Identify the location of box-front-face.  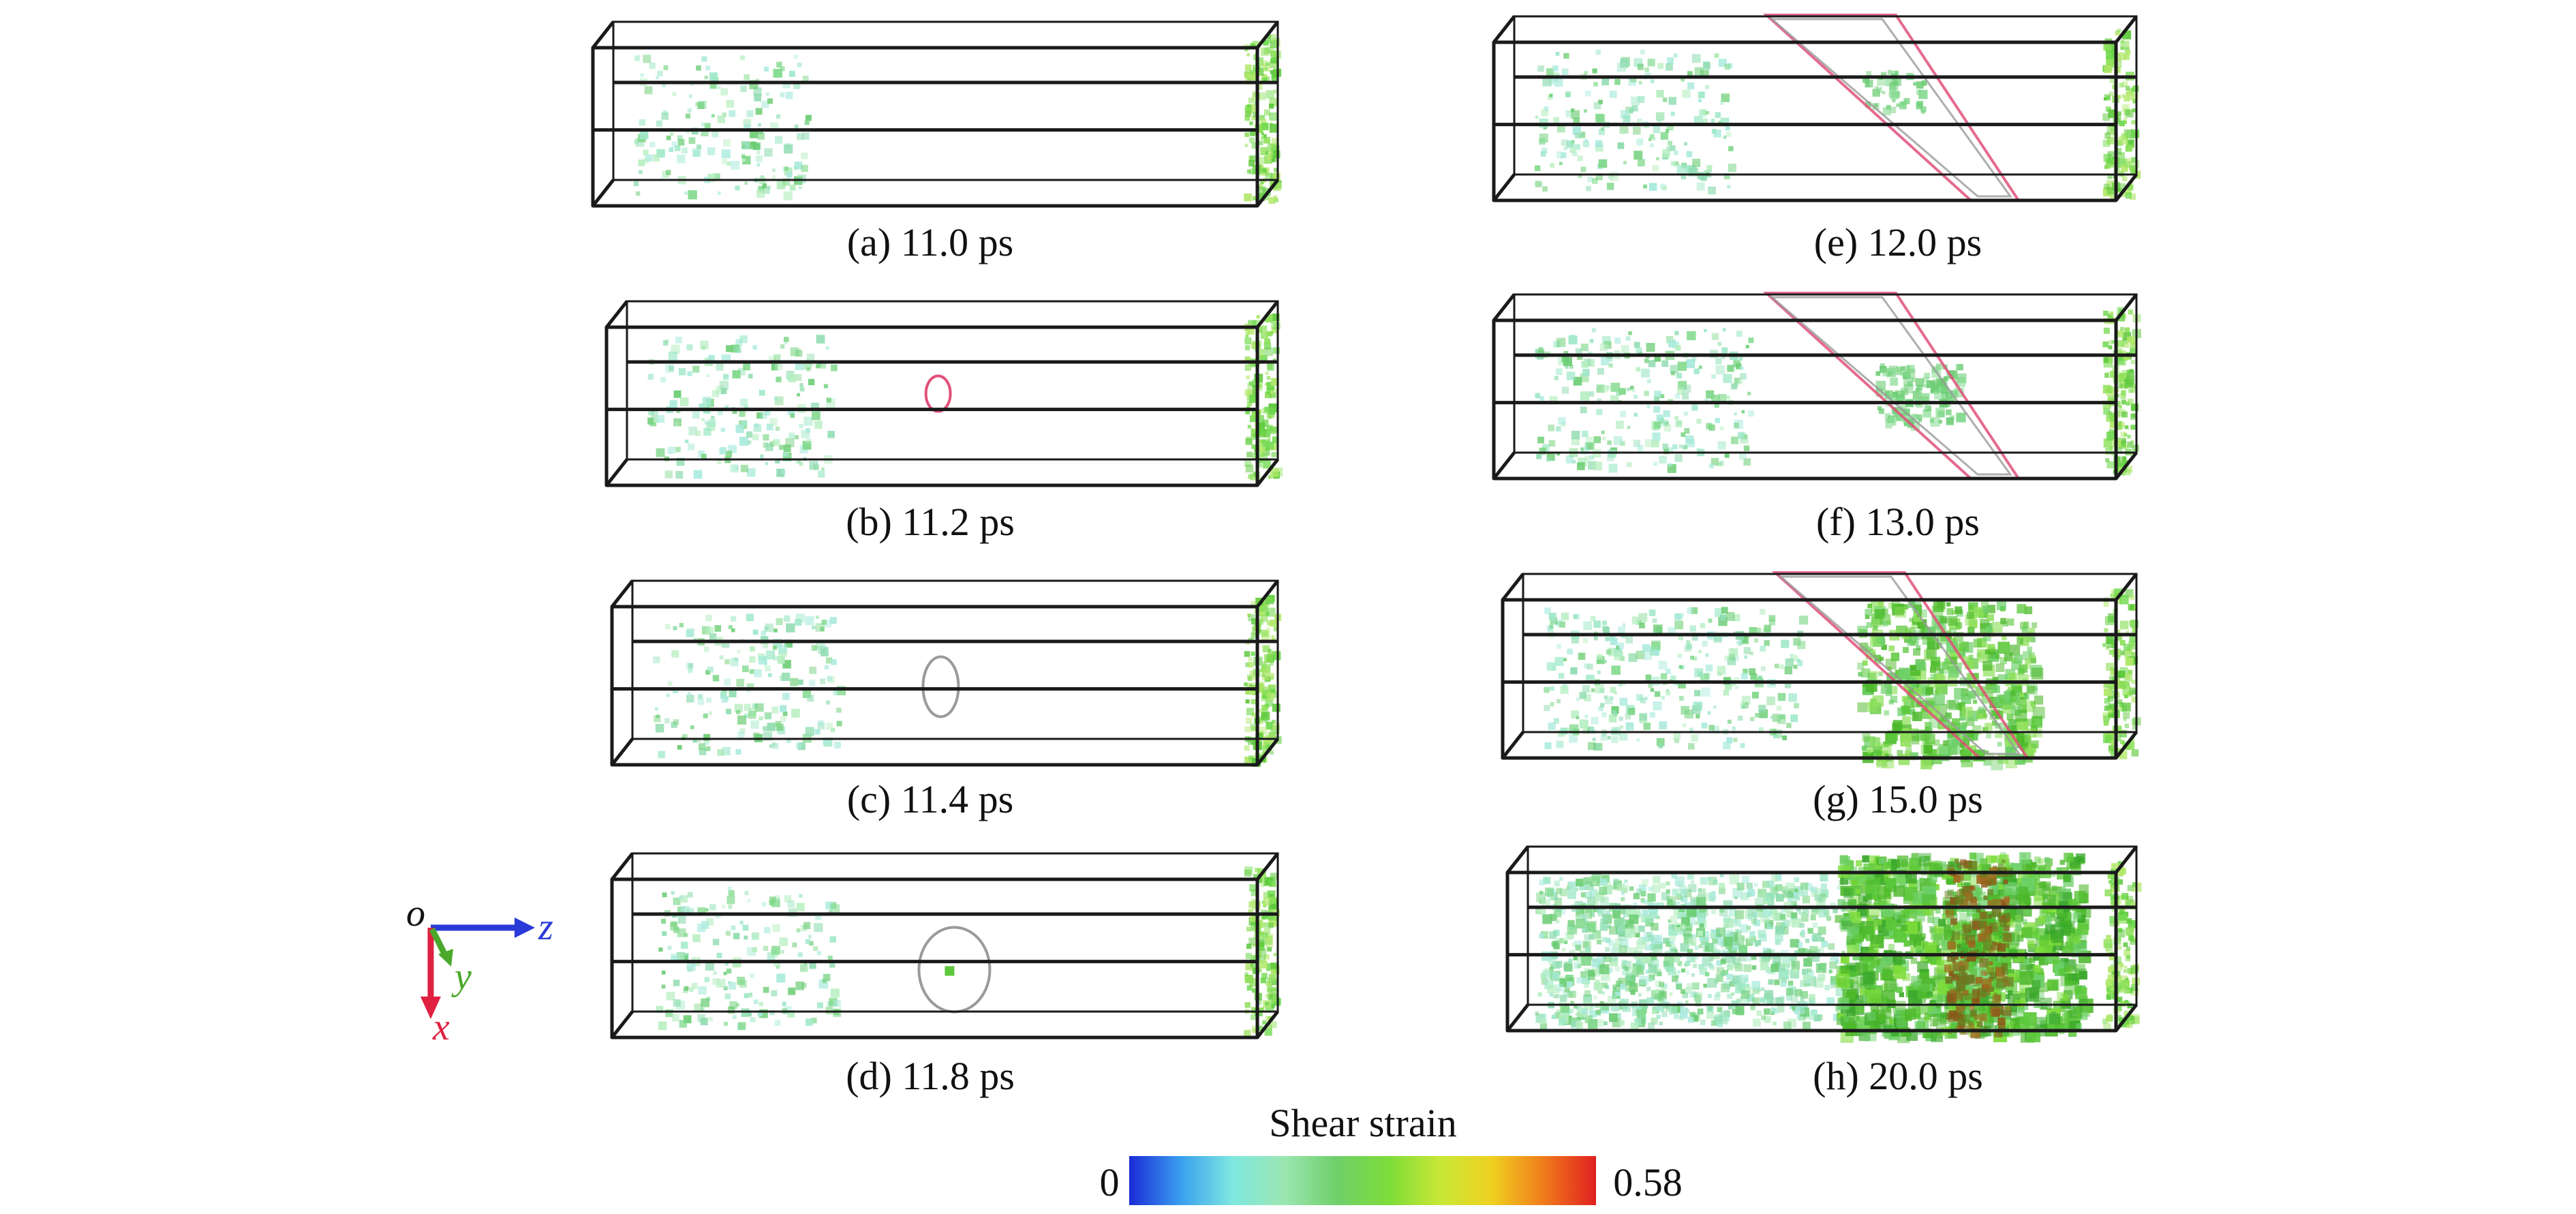
(1805, 399).